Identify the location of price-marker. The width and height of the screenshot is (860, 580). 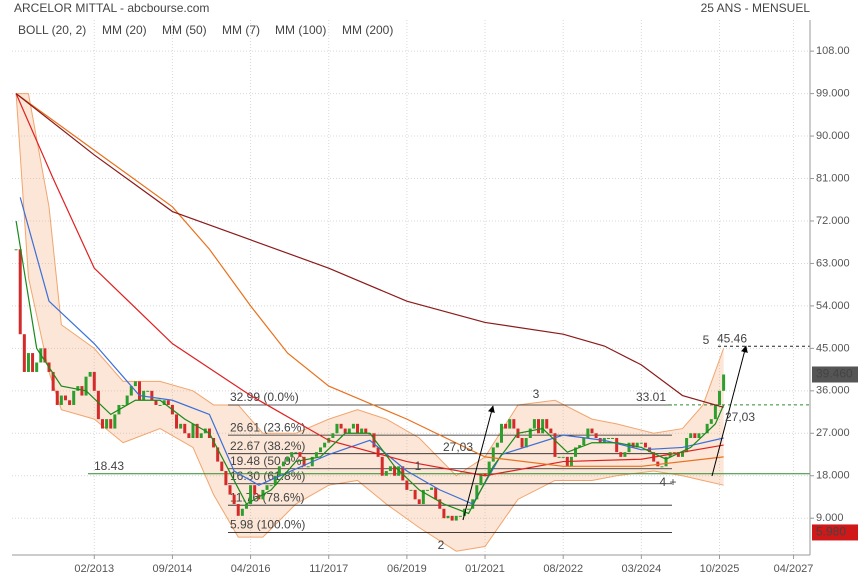
(835, 532).